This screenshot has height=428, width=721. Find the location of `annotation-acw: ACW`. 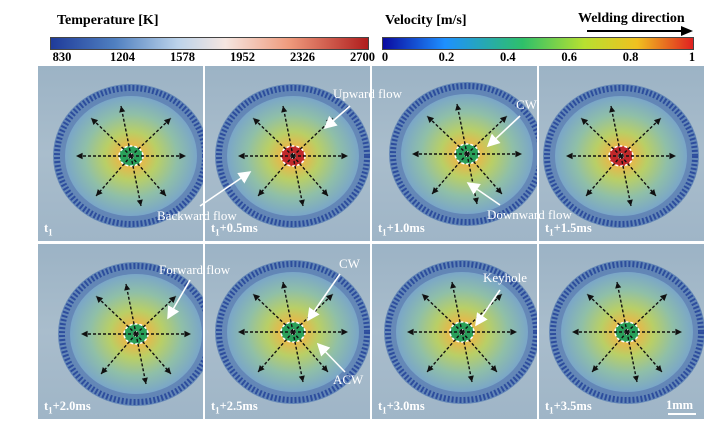

annotation-acw: ACW is located at coordinates (348, 379).